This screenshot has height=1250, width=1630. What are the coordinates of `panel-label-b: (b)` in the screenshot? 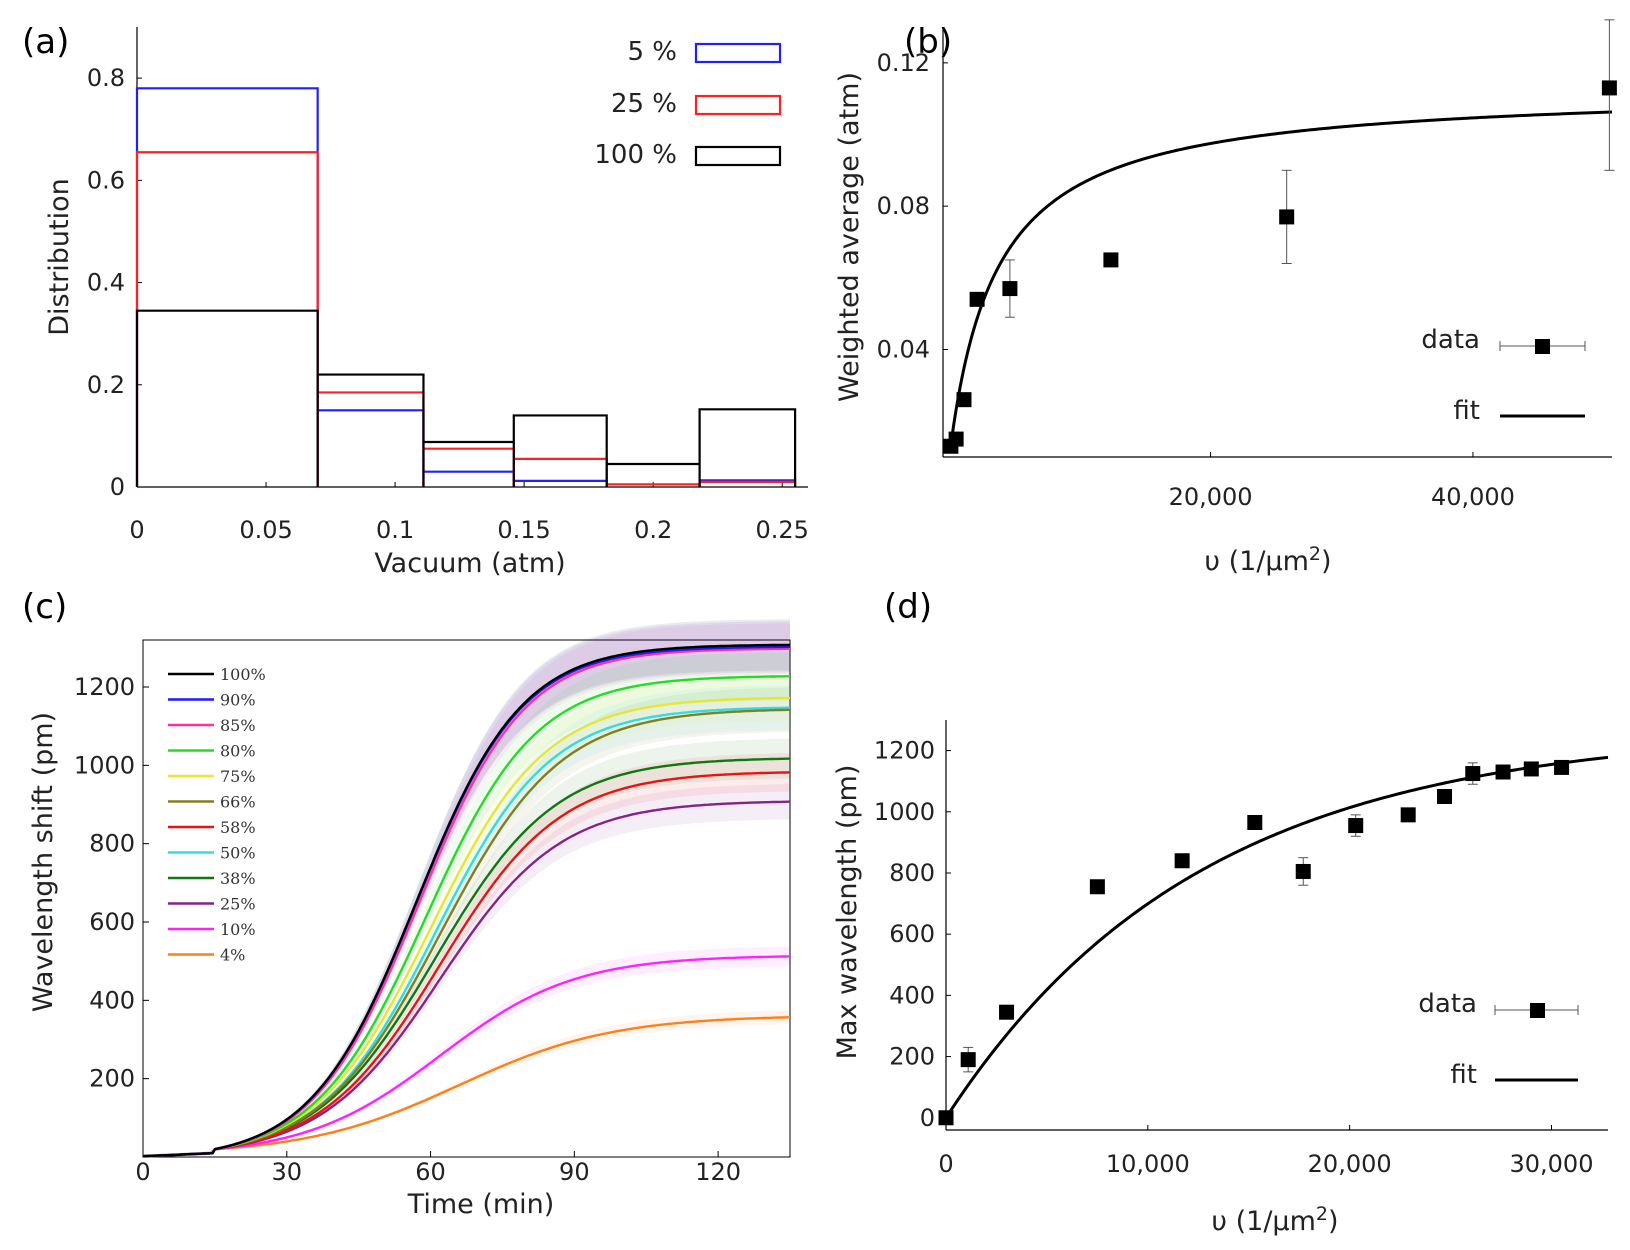 It's located at (928, 42).